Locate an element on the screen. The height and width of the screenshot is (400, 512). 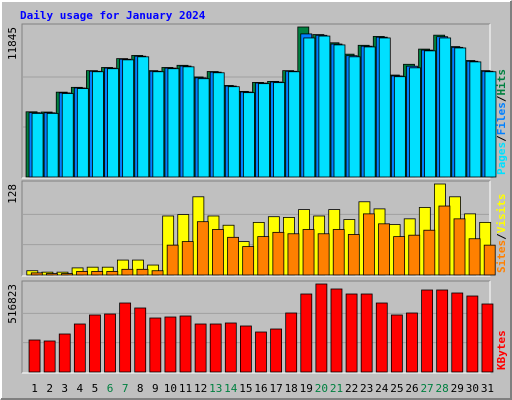
legend: KBytes is located at coordinates (501, 350).